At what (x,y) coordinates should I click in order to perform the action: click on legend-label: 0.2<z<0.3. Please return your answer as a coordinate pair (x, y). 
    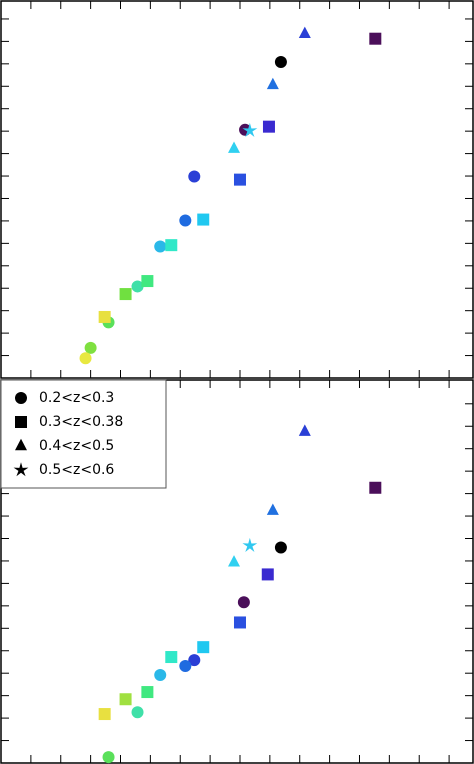
    Looking at the image, I should click on (76, 398).